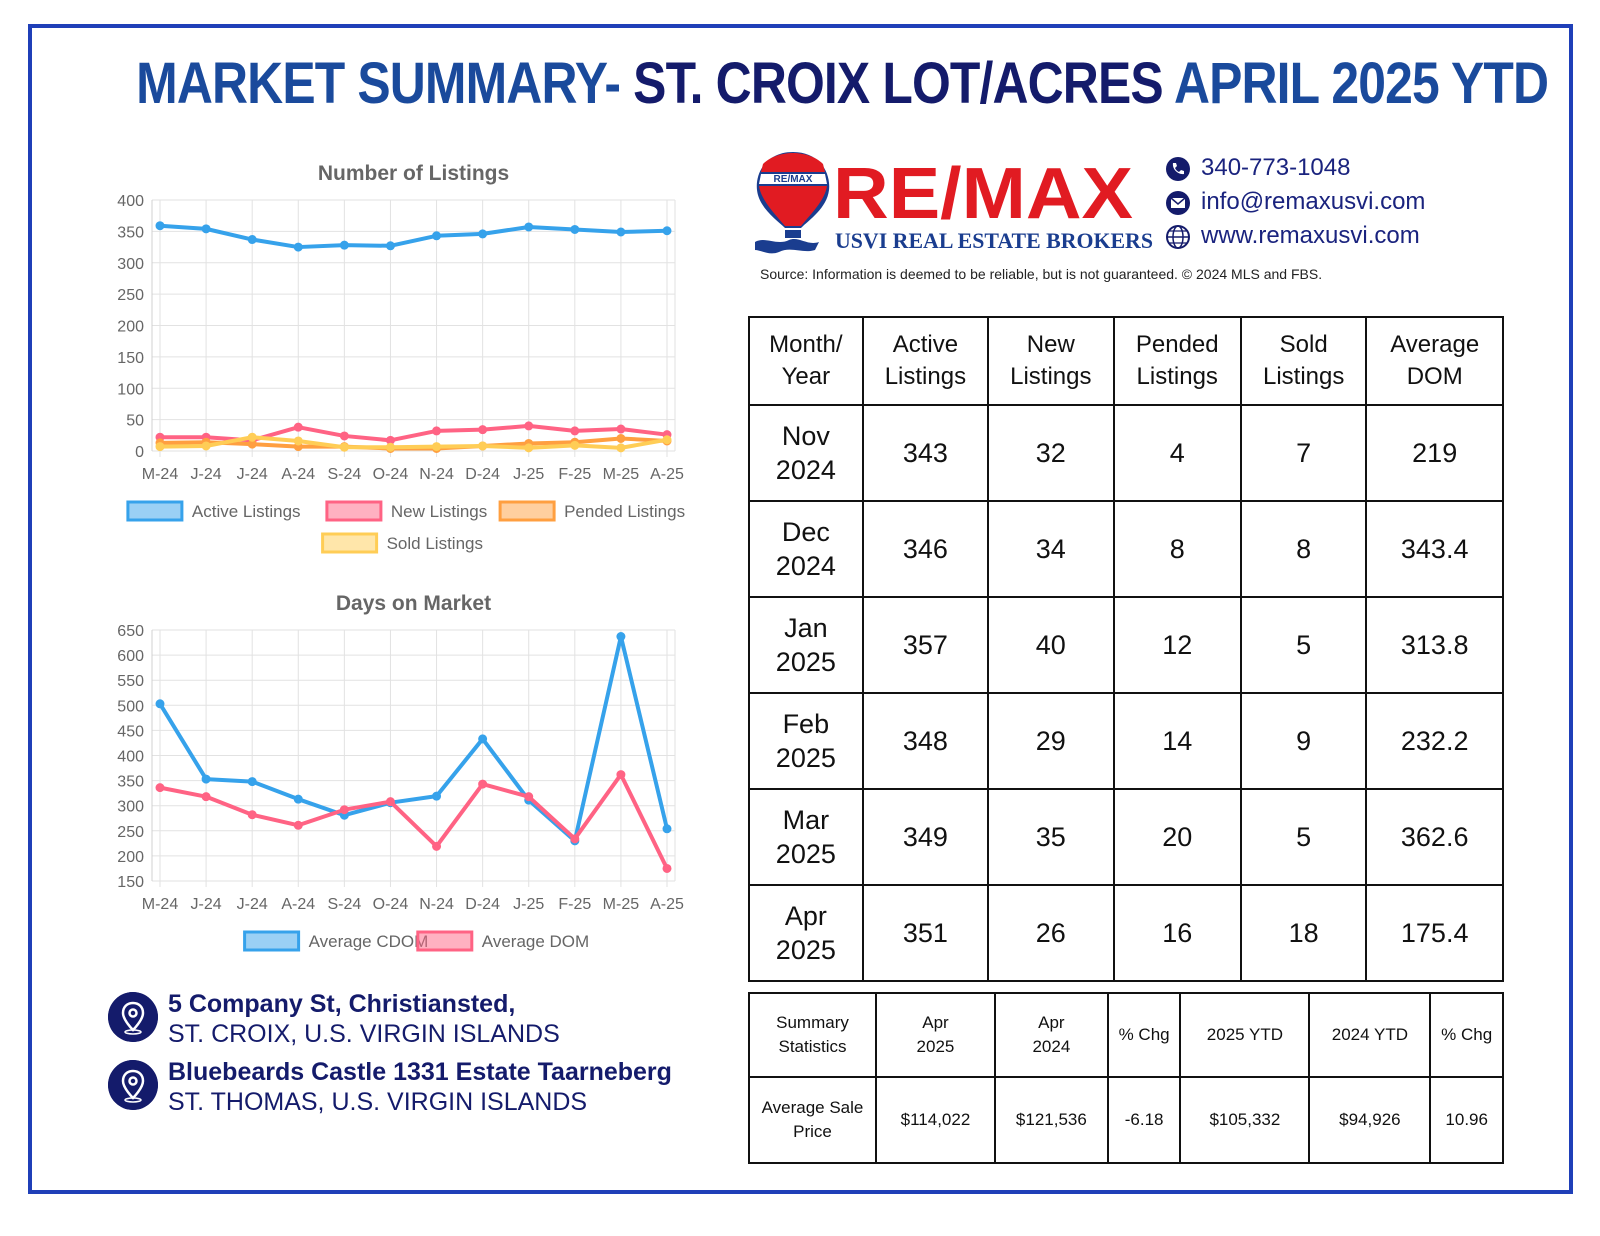  Describe the element at coordinates (1303, 645) in the screenshot. I see `cell-sold: 5` at that location.